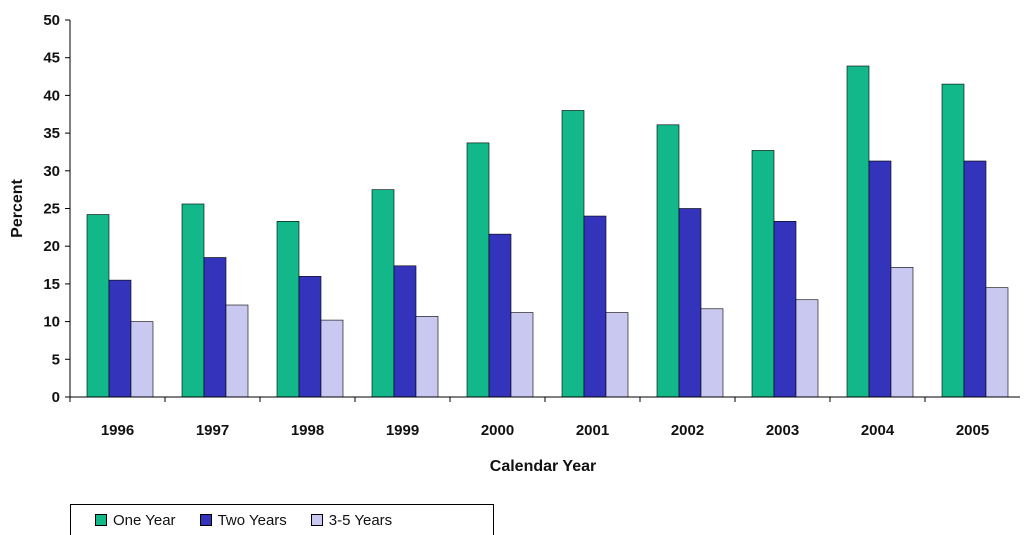 The width and height of the screenshot is (1026, 535). Describe the element at coordinates (310, 337) in the screenshot. I see `bar-two-years-1998` at that location.